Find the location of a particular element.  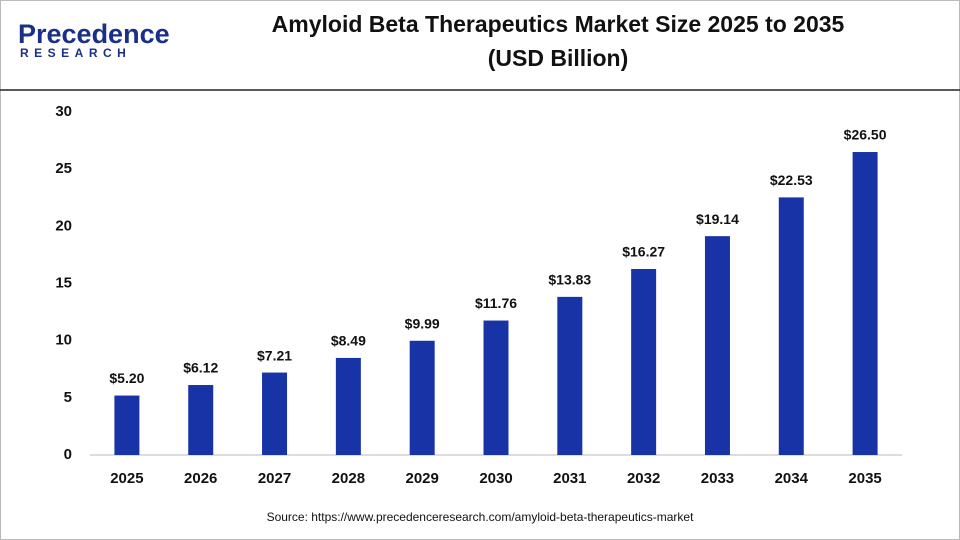

brand-tagline: RESEARCH is located at coordinates (75, 53).